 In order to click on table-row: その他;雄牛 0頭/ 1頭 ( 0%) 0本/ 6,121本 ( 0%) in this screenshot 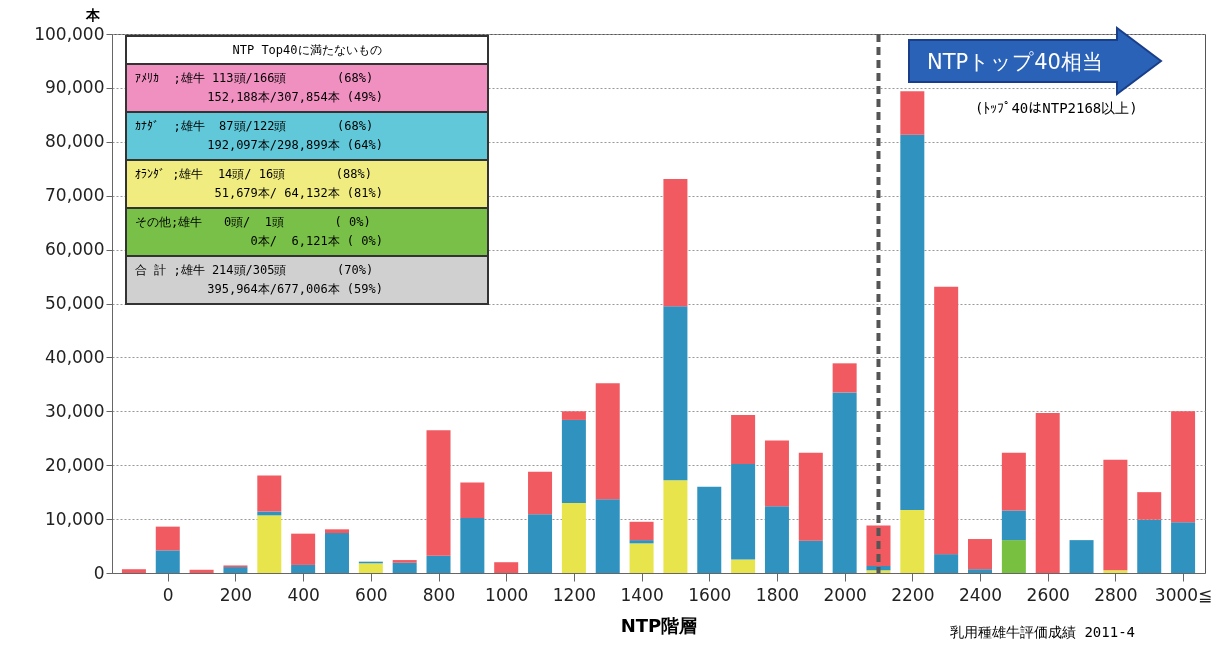, I will do `click(307, 231)`.